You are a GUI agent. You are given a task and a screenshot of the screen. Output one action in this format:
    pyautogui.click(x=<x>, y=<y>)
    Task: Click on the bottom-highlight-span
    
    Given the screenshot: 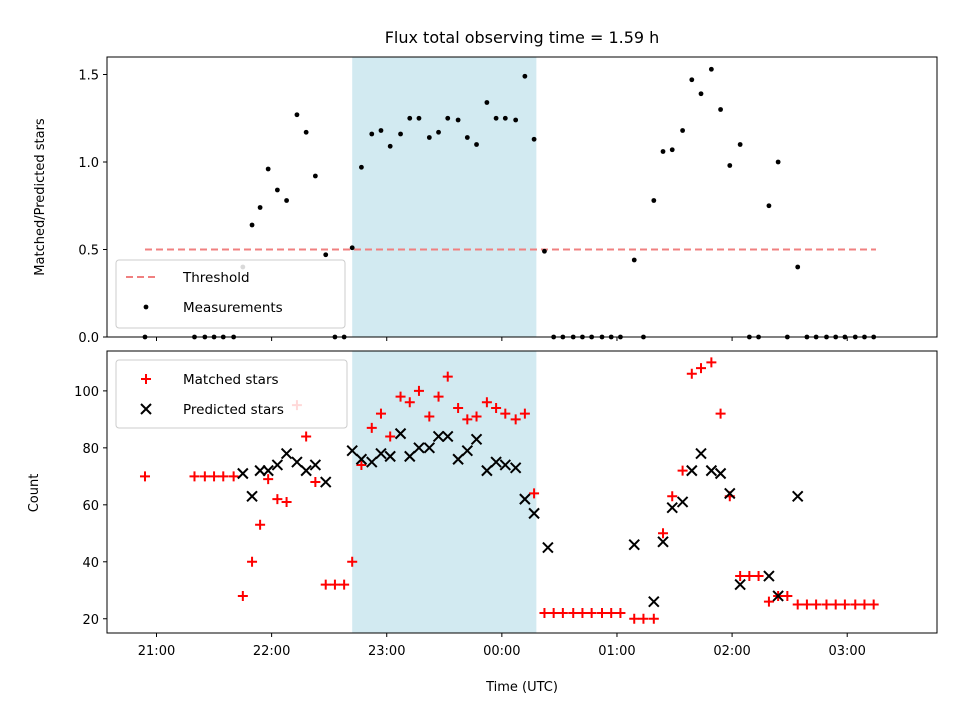 What is the action you would take?
    pyautogui.click(x=444, y=492)
    